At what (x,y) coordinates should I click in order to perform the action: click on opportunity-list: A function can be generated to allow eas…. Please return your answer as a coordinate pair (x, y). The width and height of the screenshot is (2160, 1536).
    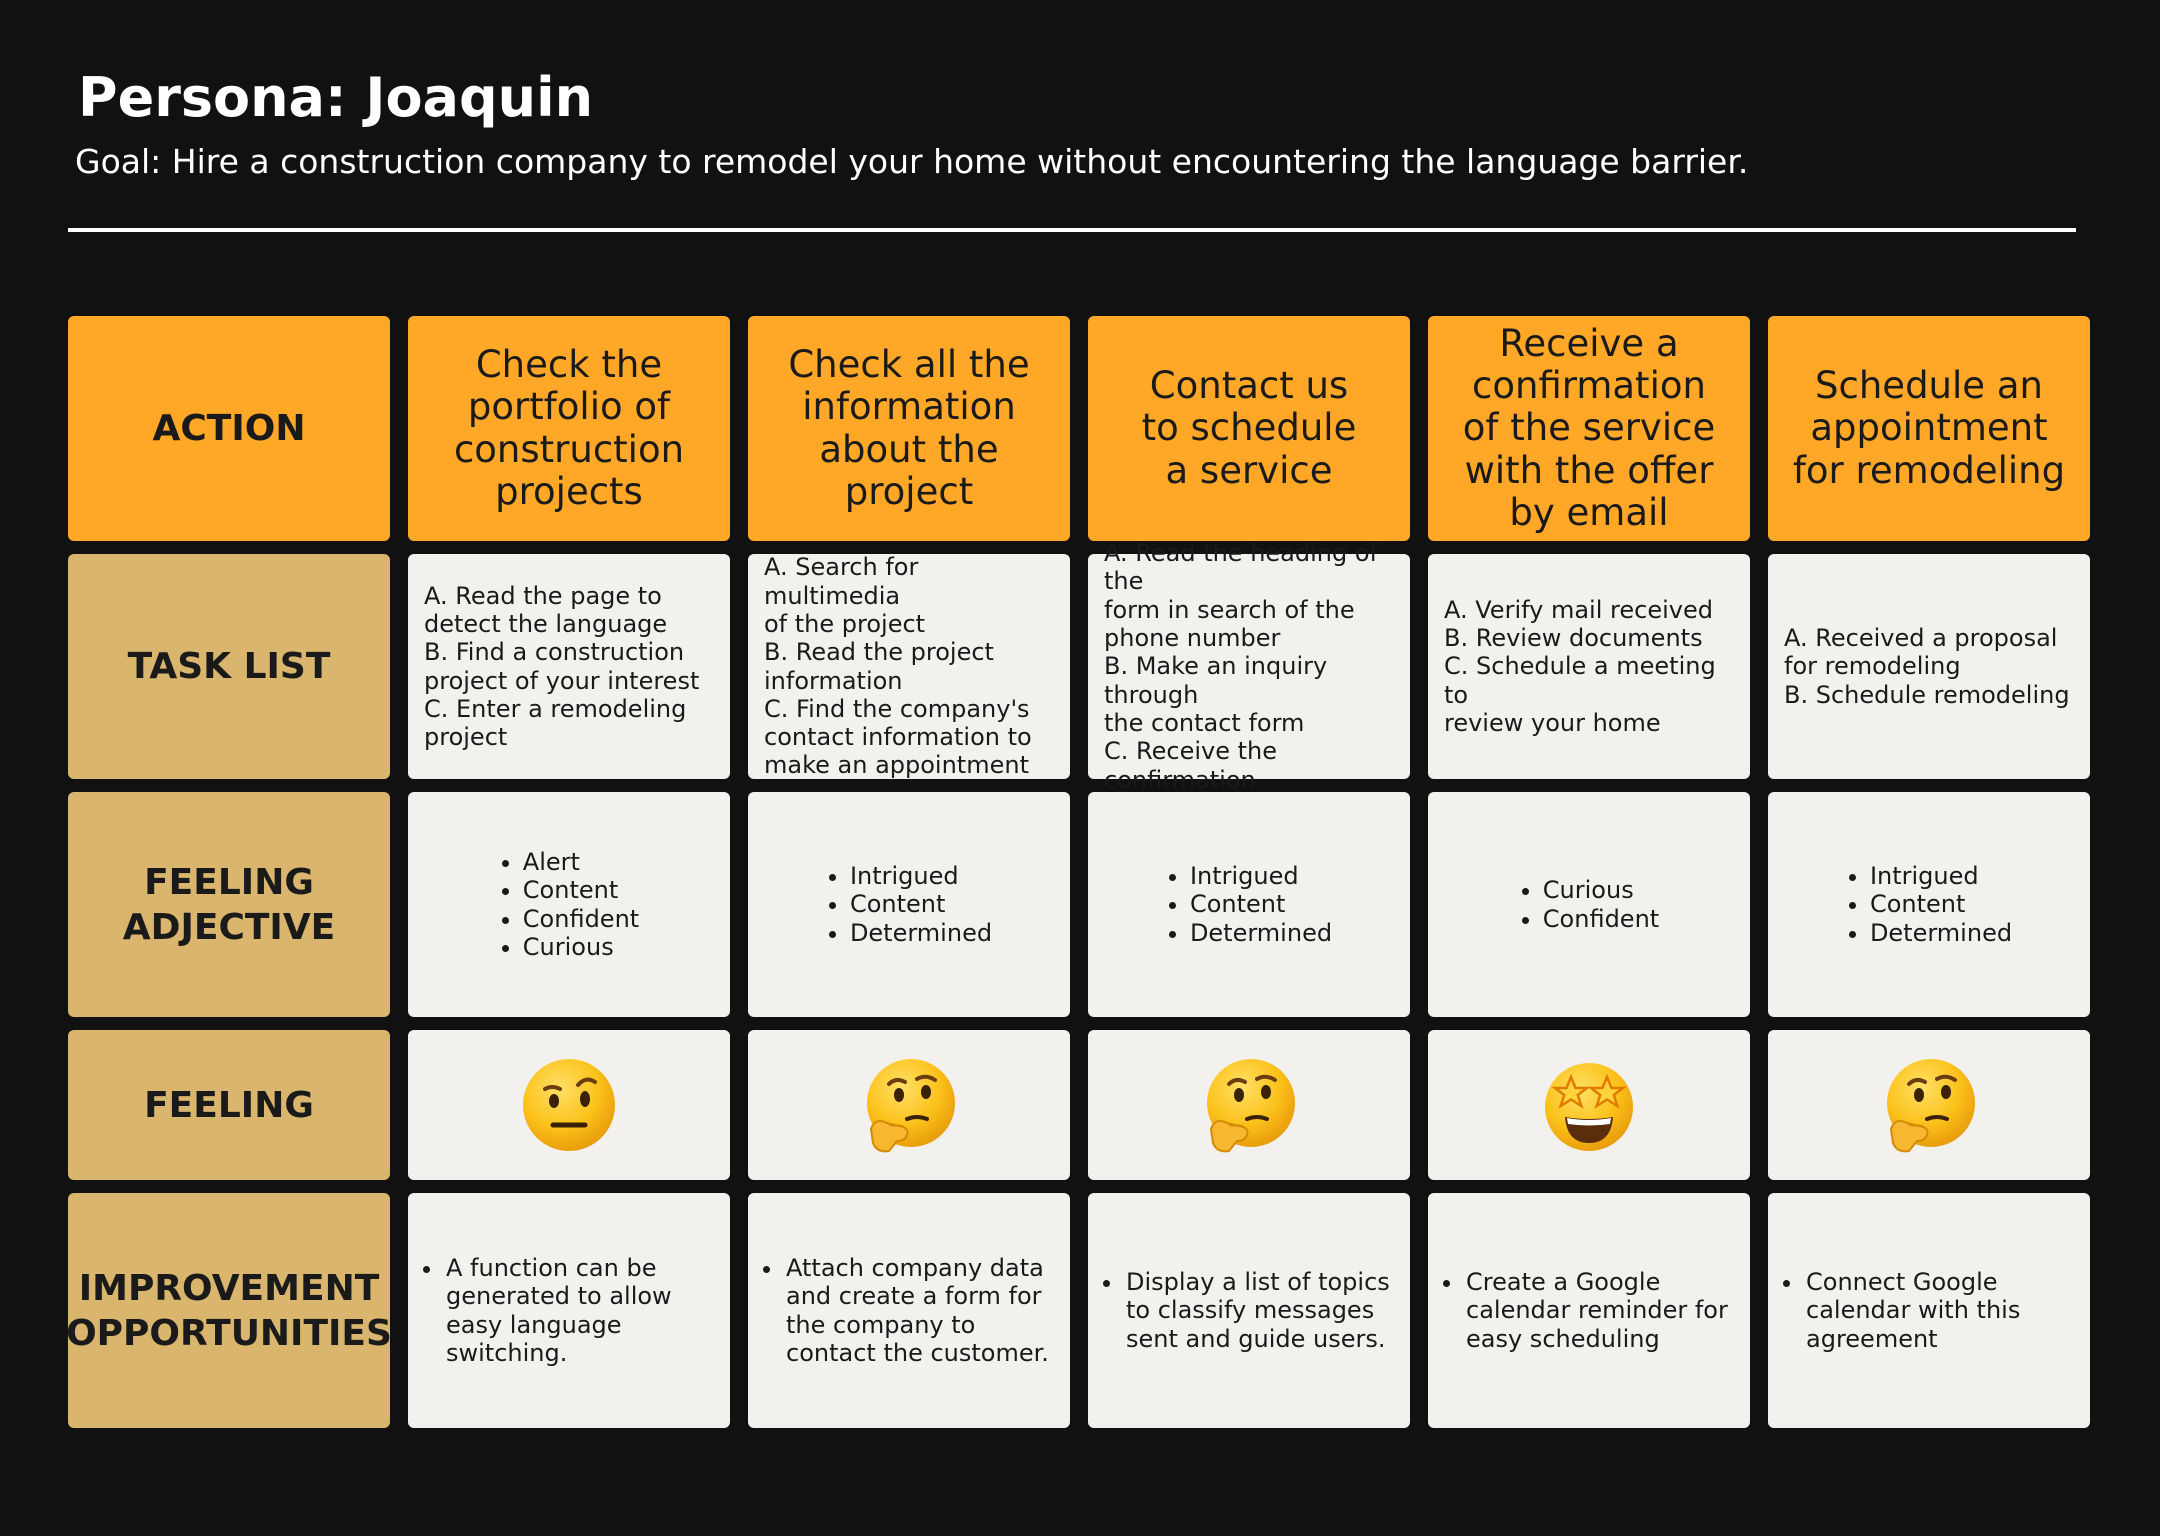
    Looking at the image, I should click on (568, 1310).